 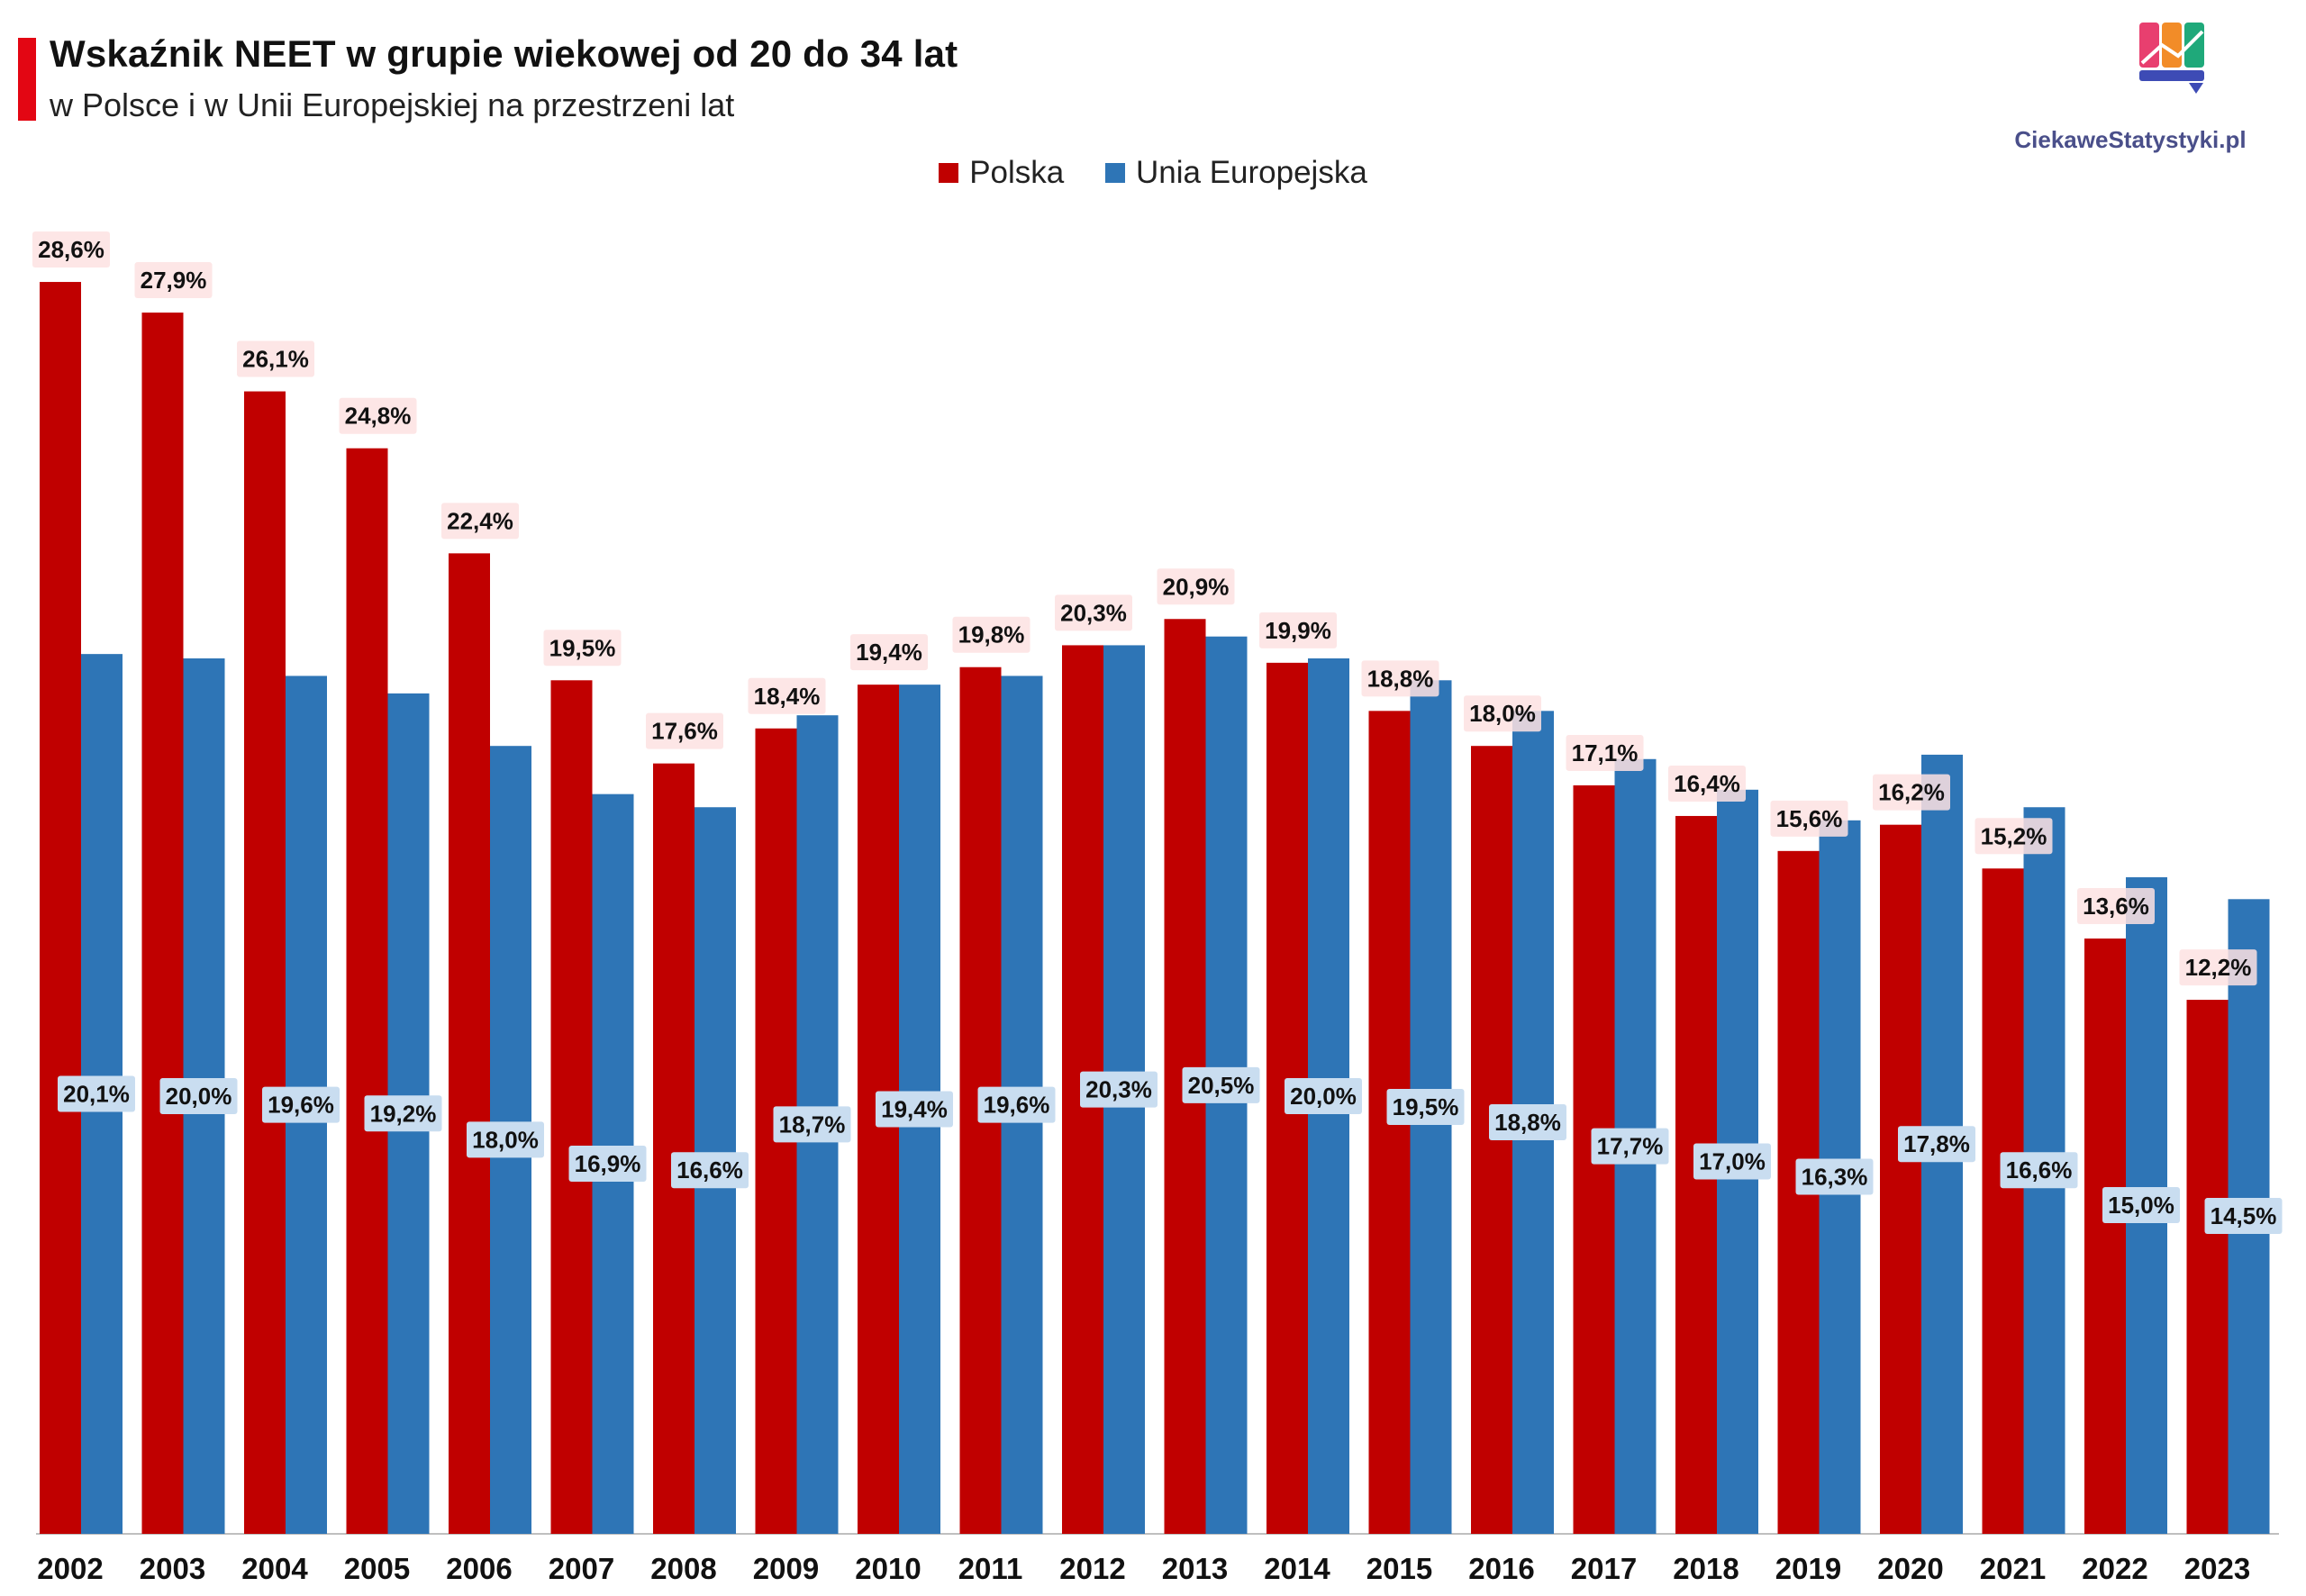 I want to click on data-label-polska-2021: 15,2%, so click(x=2014, y=835).